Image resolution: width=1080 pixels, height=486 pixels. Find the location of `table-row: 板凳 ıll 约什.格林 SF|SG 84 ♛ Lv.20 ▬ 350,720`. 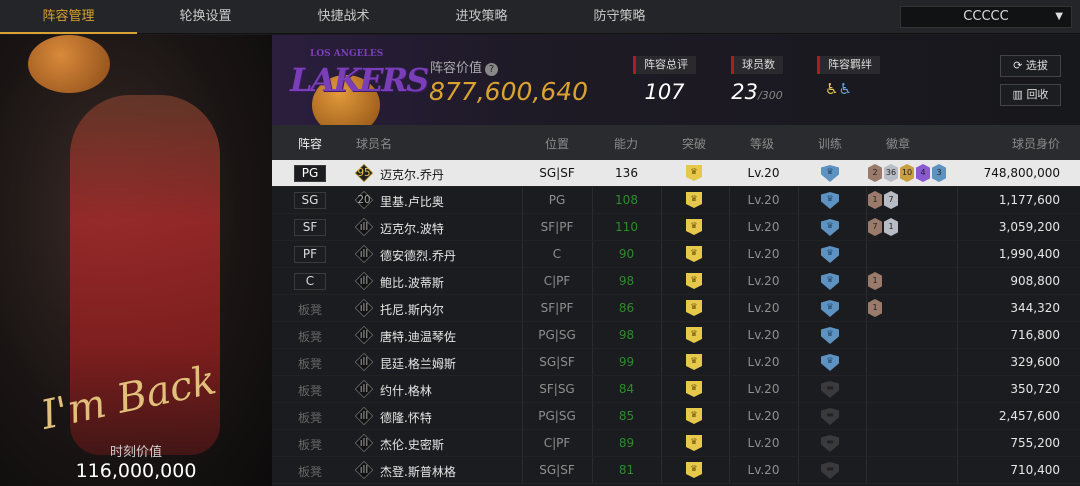

table-row: 板凳 ıll 约什.格林 SF|SG 84 ♛ Lv.20 ▬ 350,720 is located at coordinates (676, 389).